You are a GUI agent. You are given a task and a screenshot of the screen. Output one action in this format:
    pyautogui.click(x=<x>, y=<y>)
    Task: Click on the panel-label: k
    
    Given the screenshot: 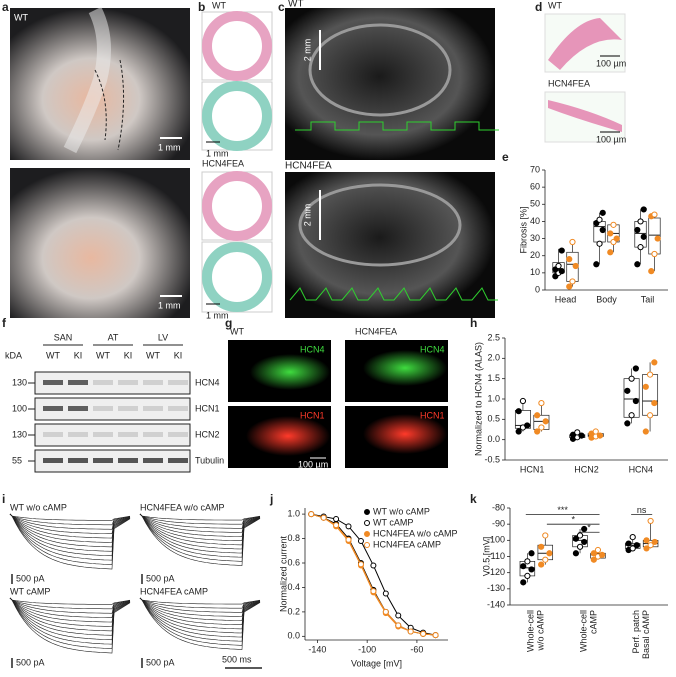 What is the action you would take?
    pyautogui.click(x=473, y=499)
    